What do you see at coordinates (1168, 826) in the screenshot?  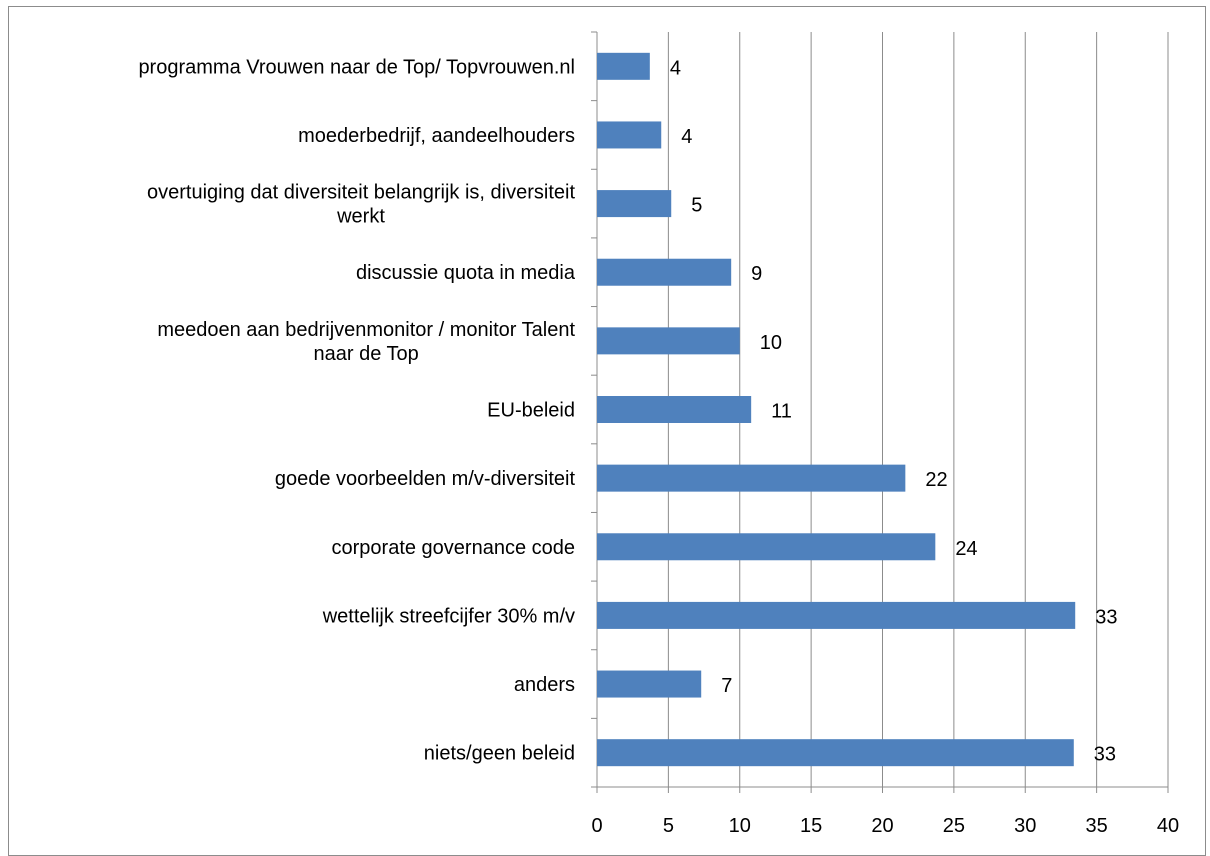 I see `x-tick-label: 40` at bounding box center [1168, 826].